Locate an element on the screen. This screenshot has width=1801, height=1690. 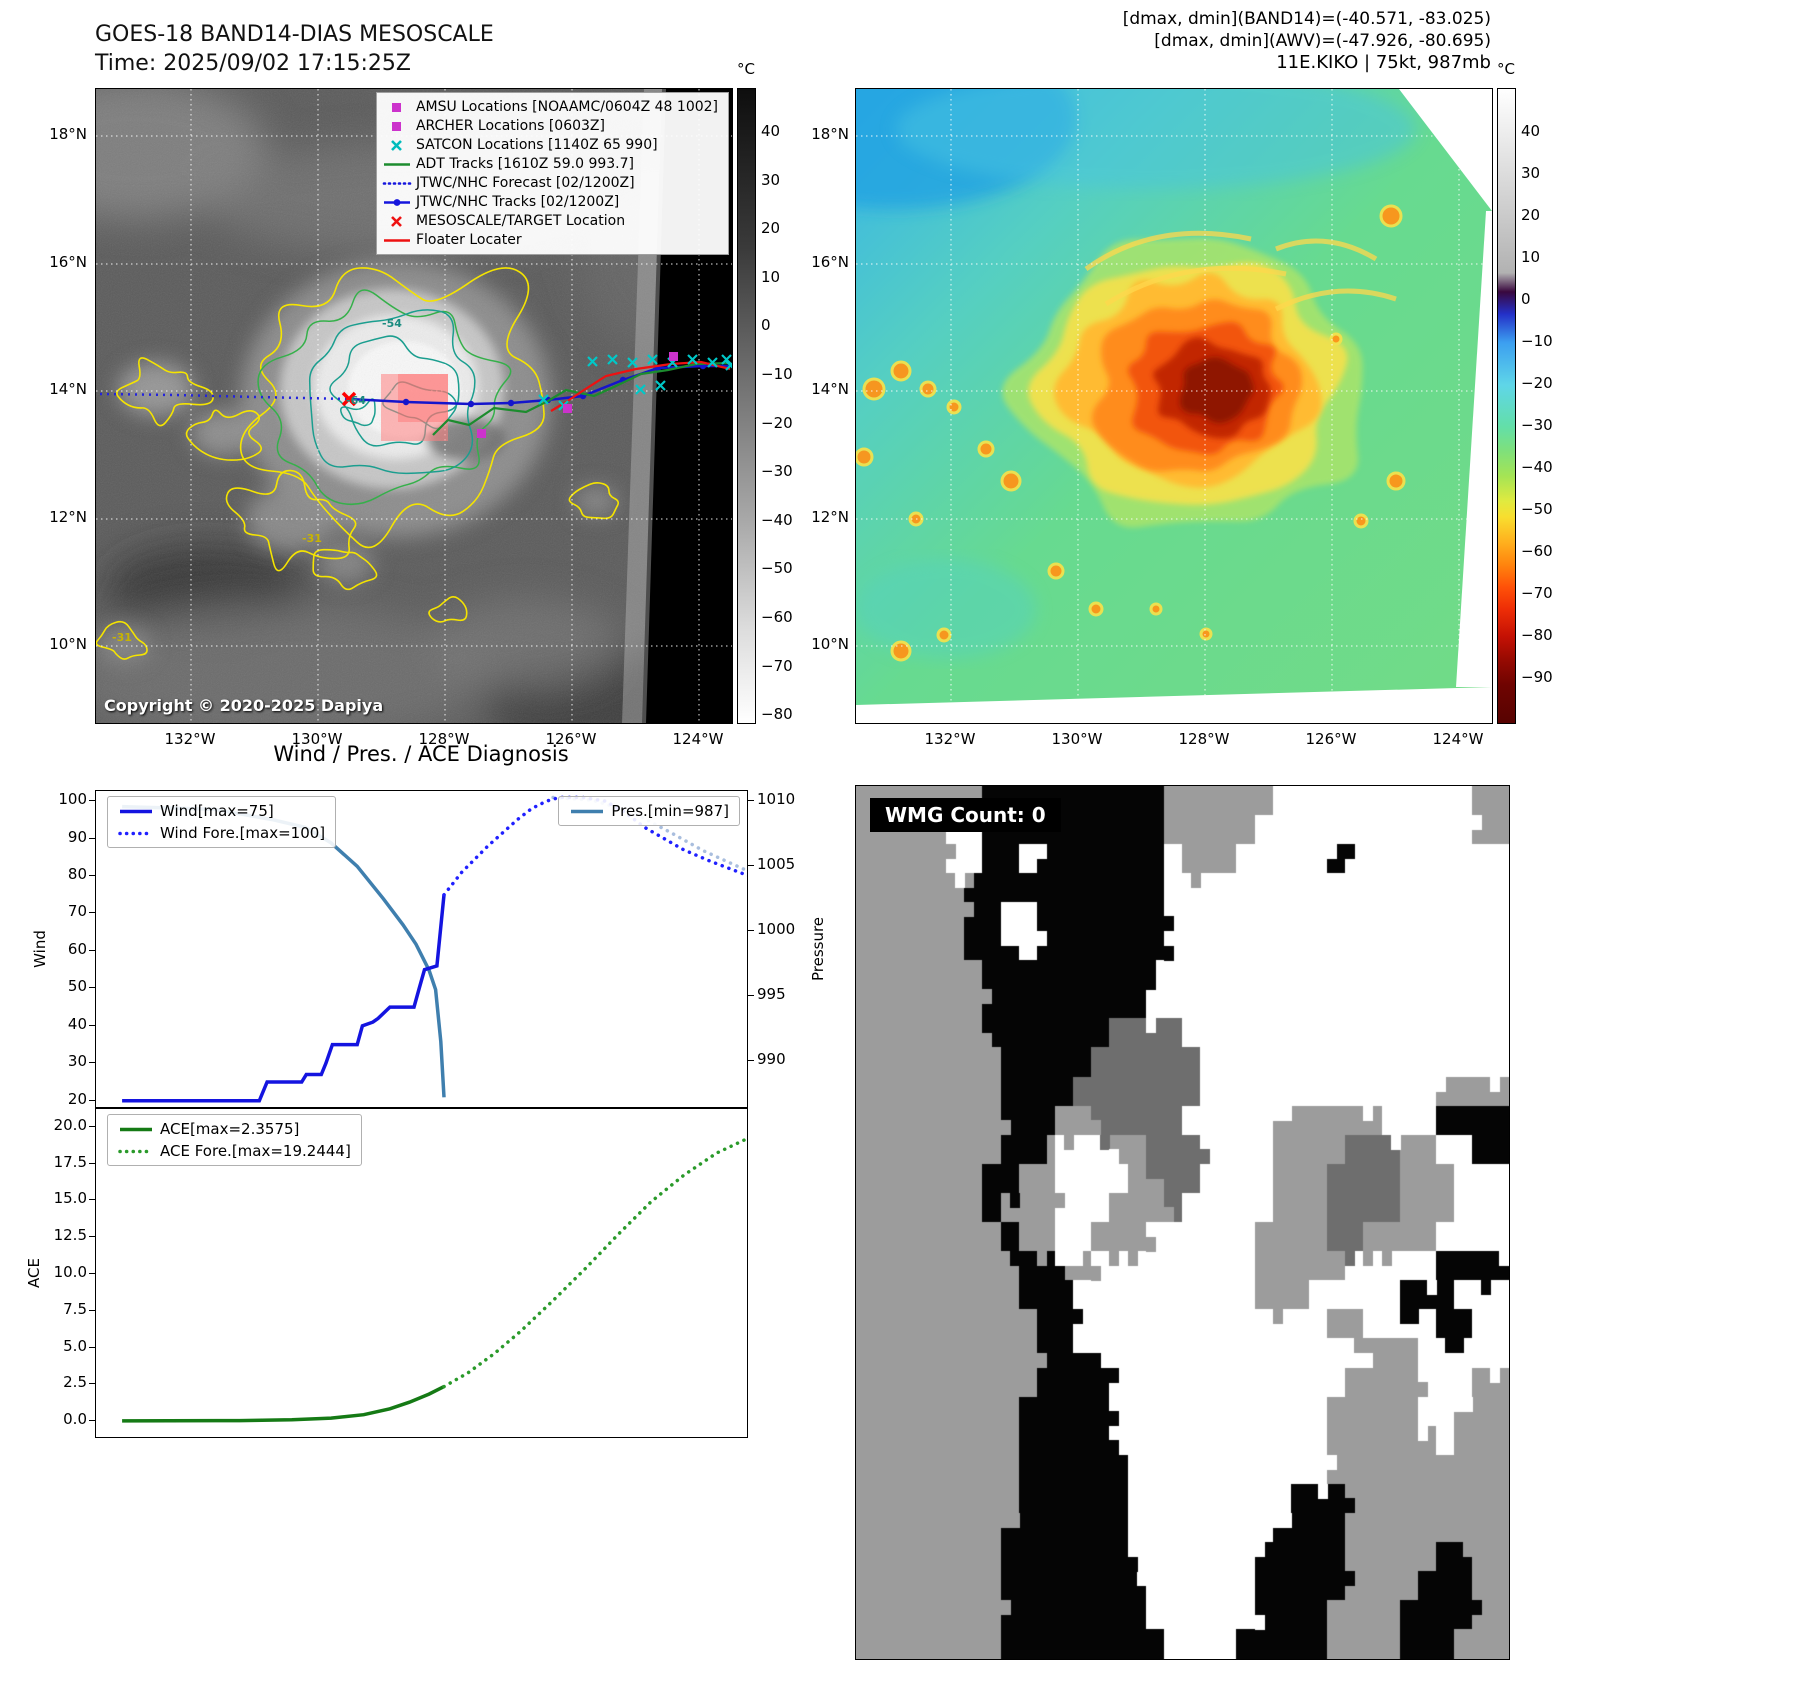
goes-lat-tick: 12°N is located at coordinates (68, 517).